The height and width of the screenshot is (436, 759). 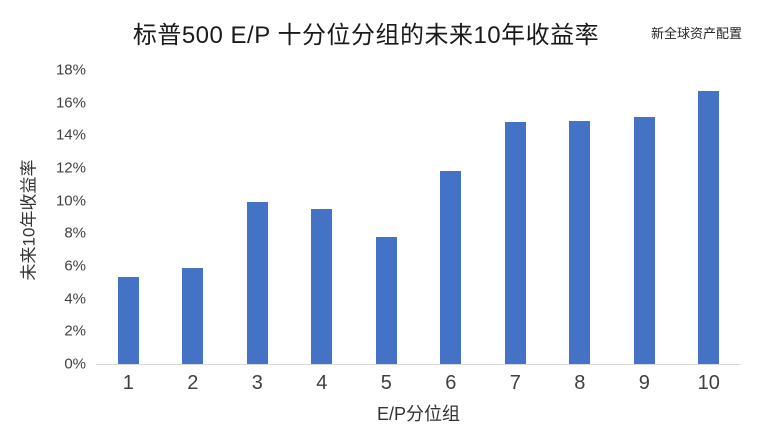 What do you see at coordinates (43, 217) in the screenshot?
I see `y-axis-tick-labels: 0% 2% 4% 6% 8% 10% 12% 14% 16% 18%` at bounding box center [43, 217].